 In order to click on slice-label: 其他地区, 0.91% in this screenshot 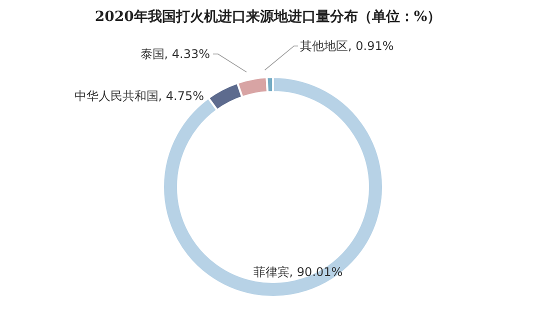, I will do `click(347, 46)`.